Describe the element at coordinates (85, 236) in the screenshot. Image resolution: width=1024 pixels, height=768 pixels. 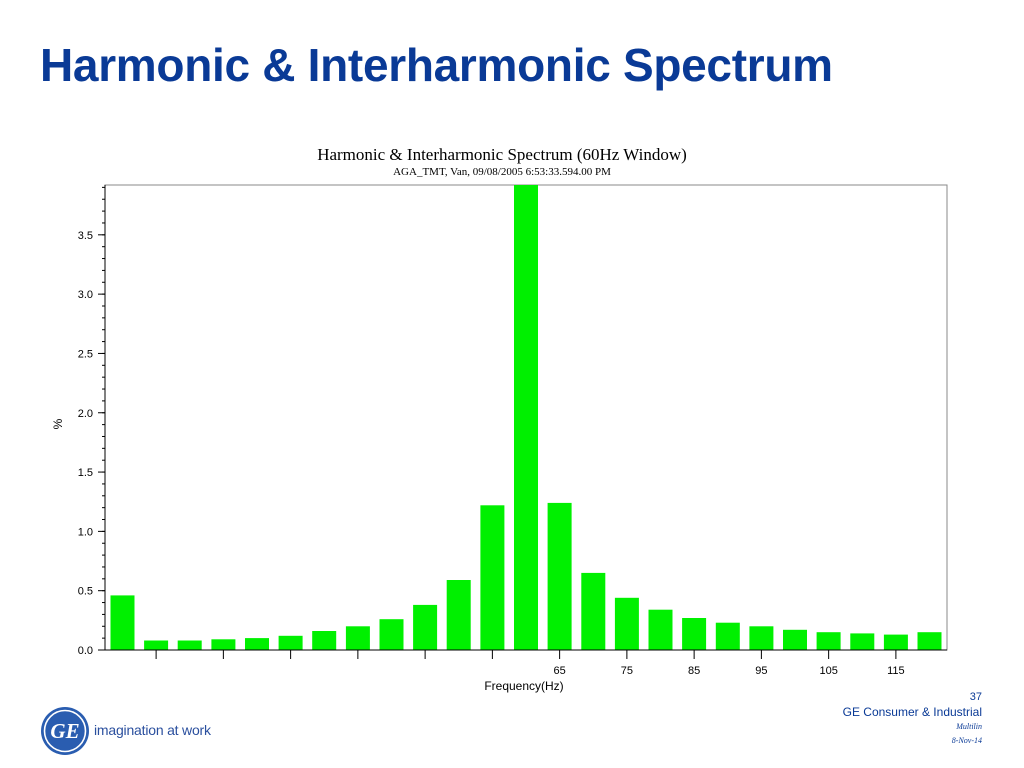
I see `y-tick-label: 3.5` at that location.